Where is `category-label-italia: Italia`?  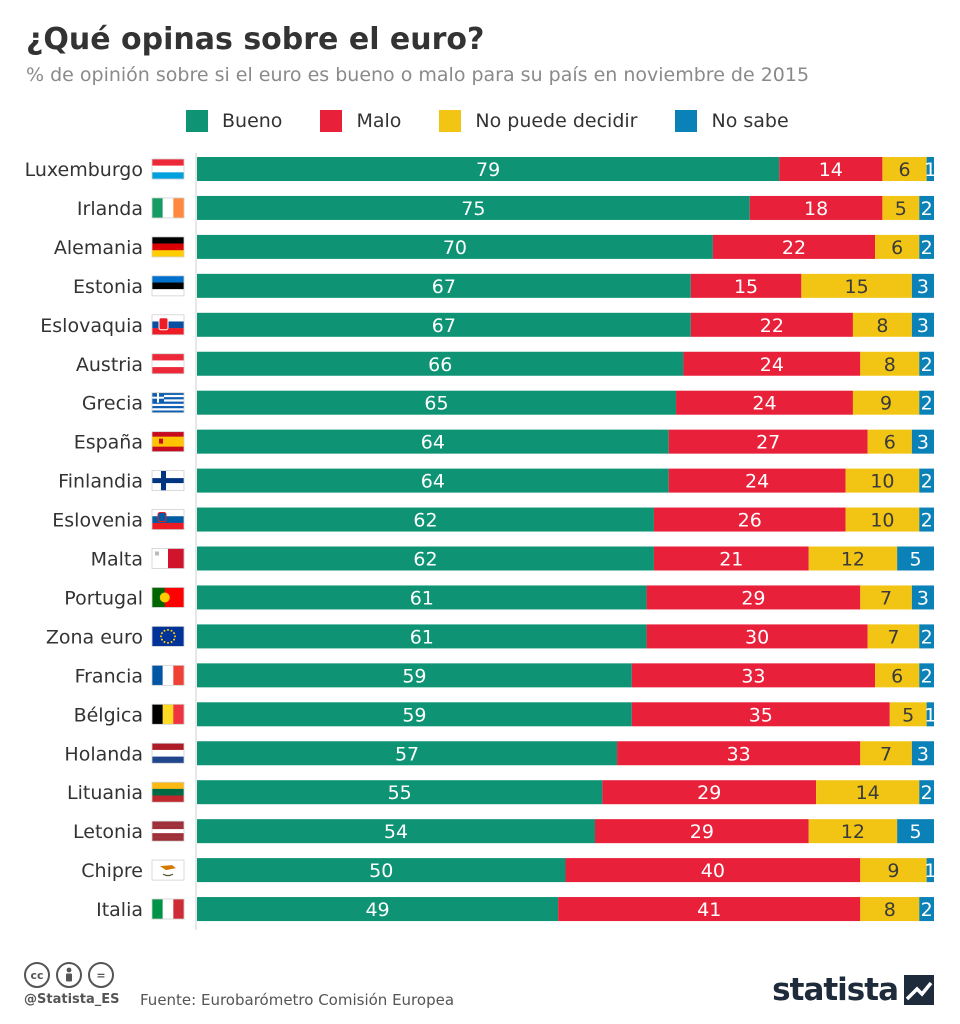 category-label-italia: Italia is located at coordinates (119, 910).